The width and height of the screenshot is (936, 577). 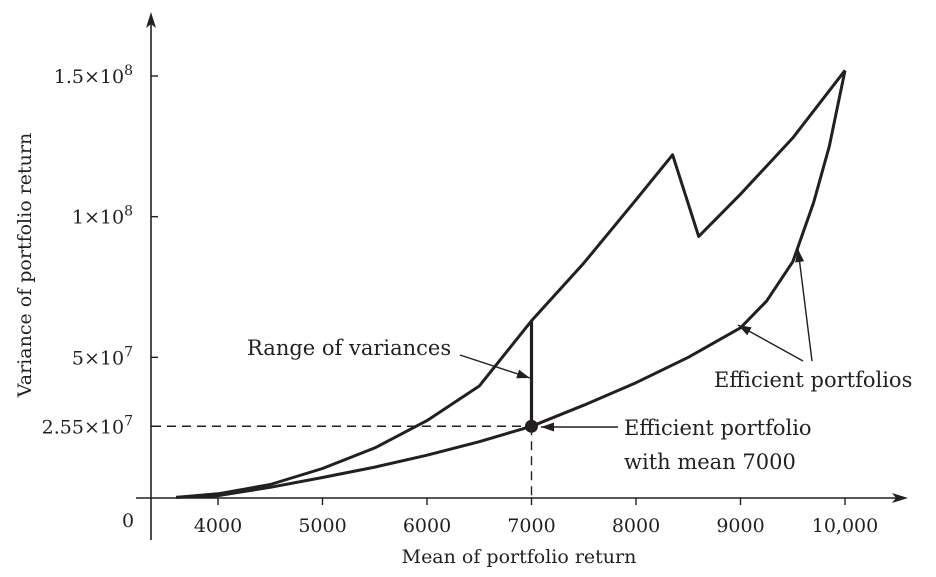 What do you see at coordinates (87, 425) in the screenshot?
I see `y-tick-label-0: 2.55×10⁷` at bounding box center [87, 425].